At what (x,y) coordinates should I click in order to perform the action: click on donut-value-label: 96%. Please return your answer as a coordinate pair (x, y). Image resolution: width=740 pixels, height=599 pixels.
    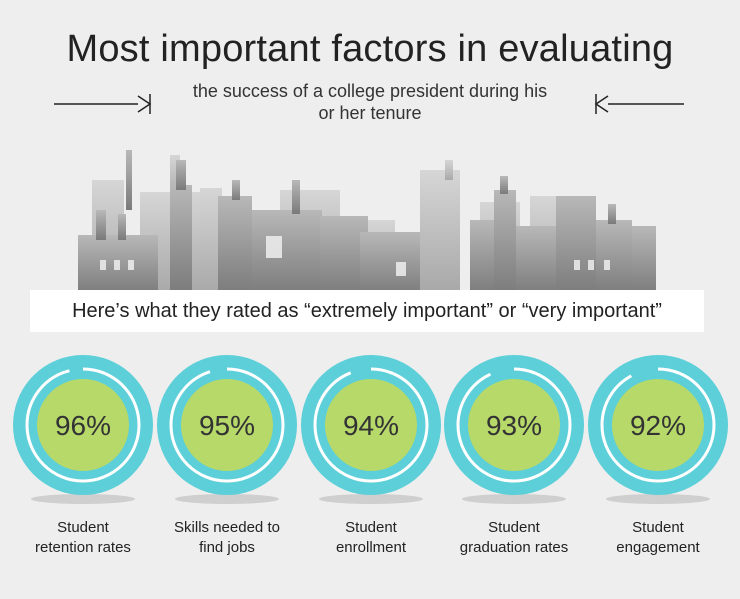
    Looking at the image, I should click on (83, 425).